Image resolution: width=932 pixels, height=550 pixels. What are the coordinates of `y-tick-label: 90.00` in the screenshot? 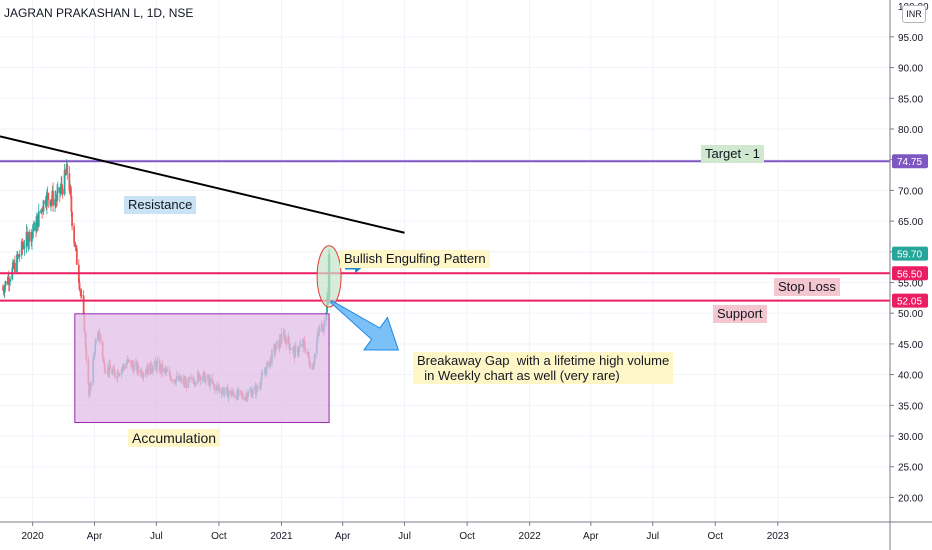 It's located at (910, 69).